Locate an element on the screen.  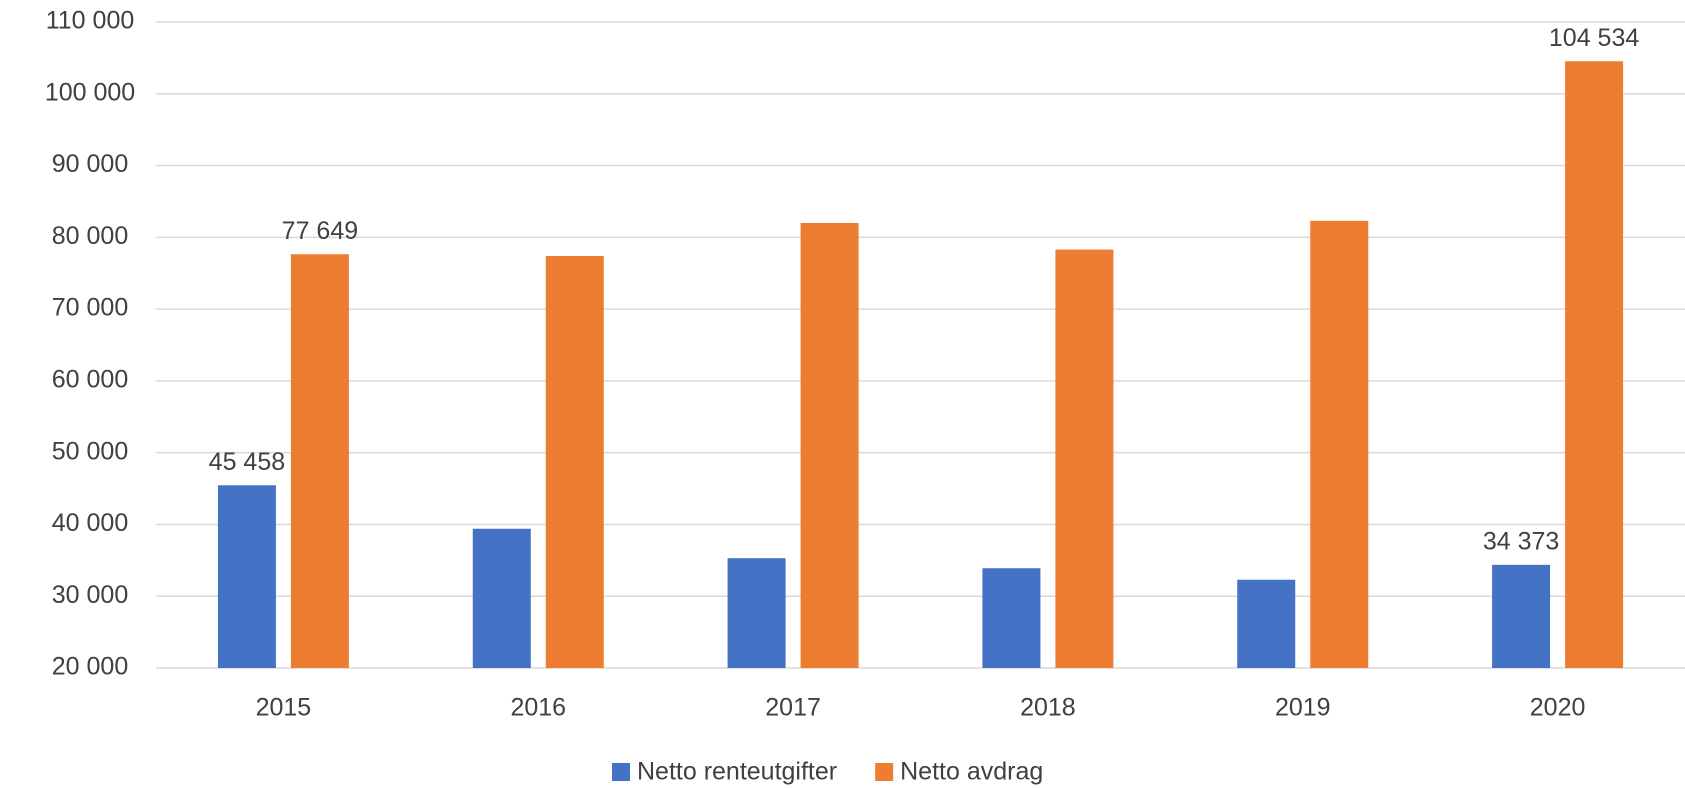
x-tick-label: 2019 is located at coordinates (1303, 708).